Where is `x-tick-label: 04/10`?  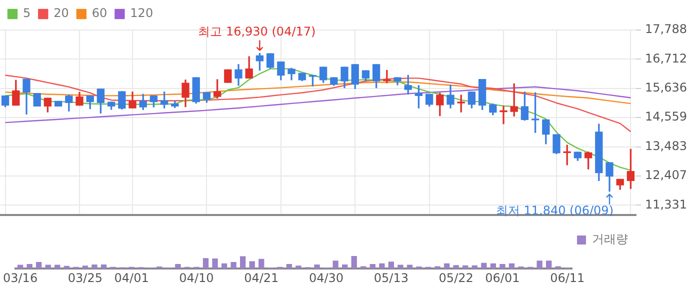 x-tick-label: 04/10 is located at coordinates (196, 277).